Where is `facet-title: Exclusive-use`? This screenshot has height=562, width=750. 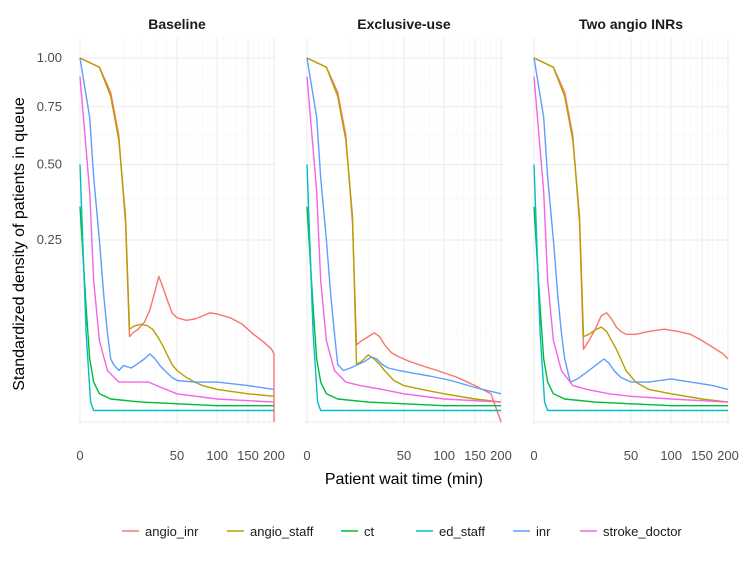
facet-title: Exclusive-use is located at coordinates (404, 24).